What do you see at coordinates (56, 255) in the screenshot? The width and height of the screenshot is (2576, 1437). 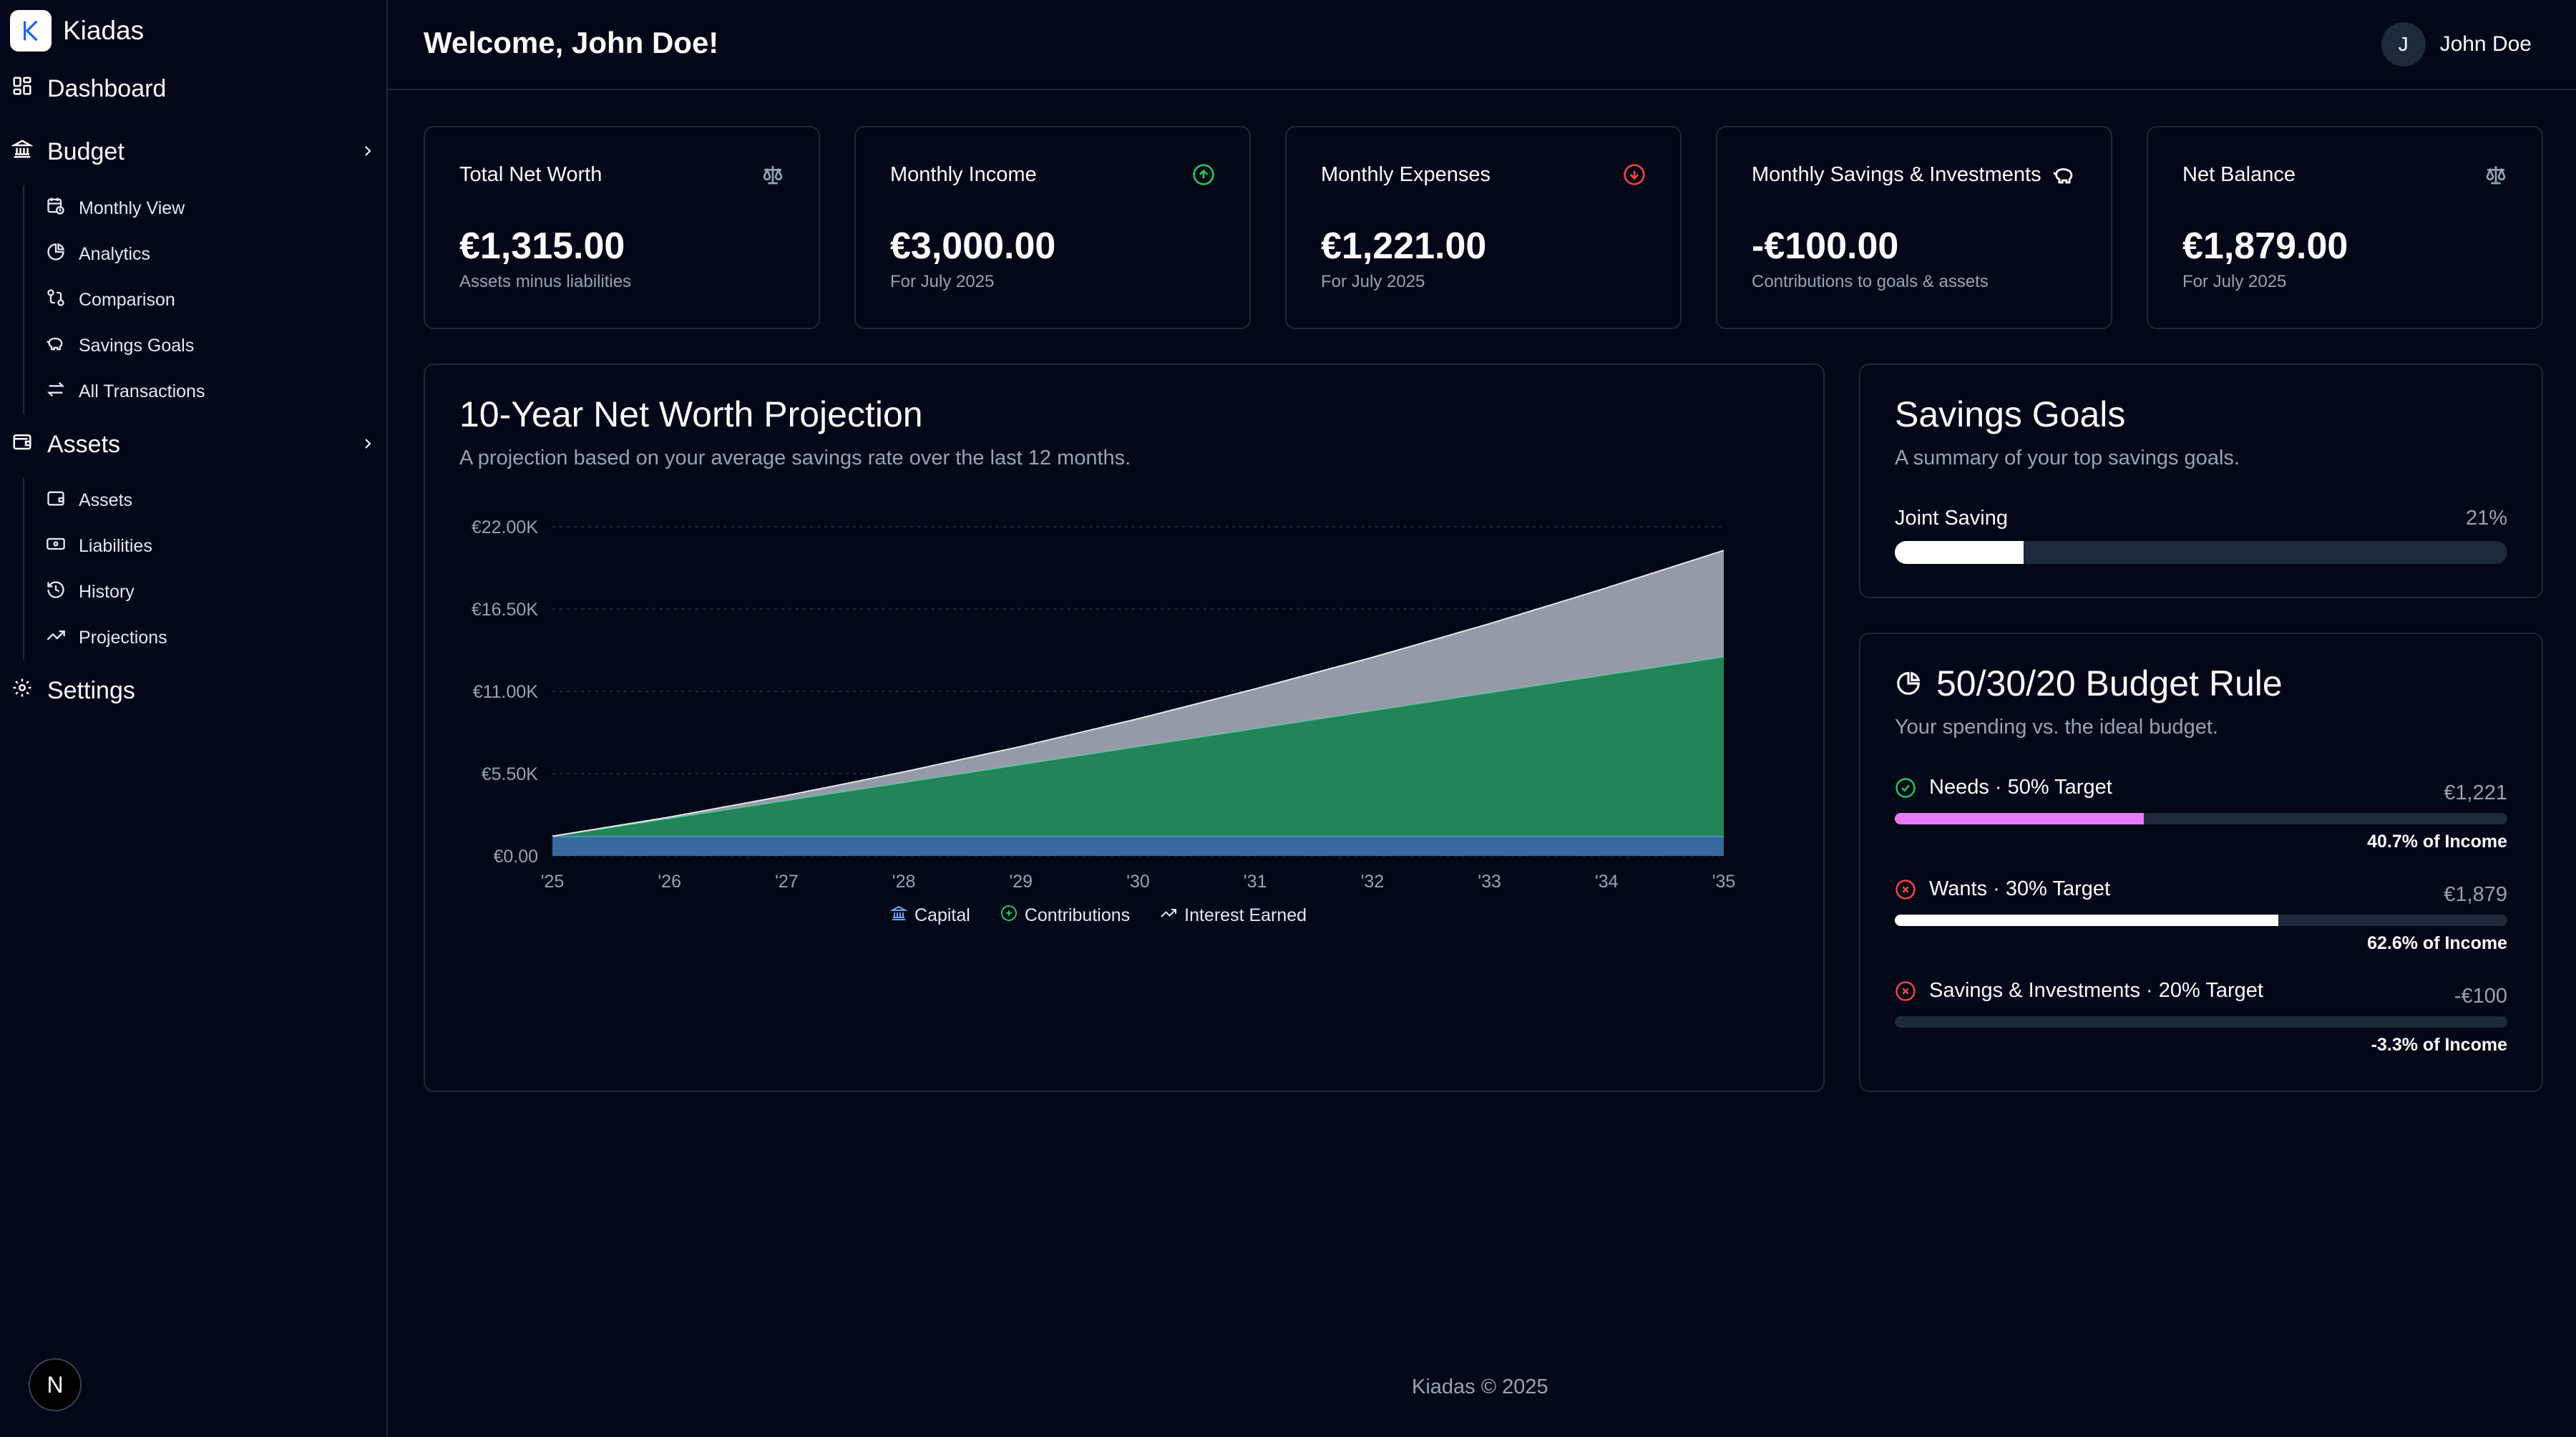 I see `pie-chart-icon` at bounding box center [56, 255].